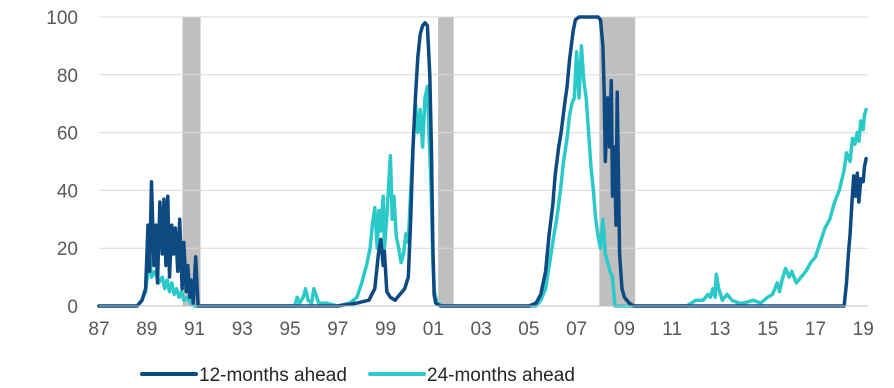 This screenshot has height=388, width=894. Describe the element at coordinates (67, 134) in the screenshot. I see `y-tick-label-60: 60` at that location.